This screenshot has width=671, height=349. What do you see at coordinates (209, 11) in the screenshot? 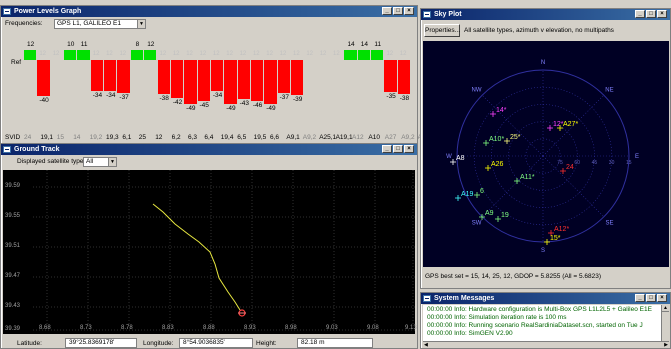
I see `power-levels-titlebar: Power Levels Graph _ □ ×` at bounding box center [209, 11].